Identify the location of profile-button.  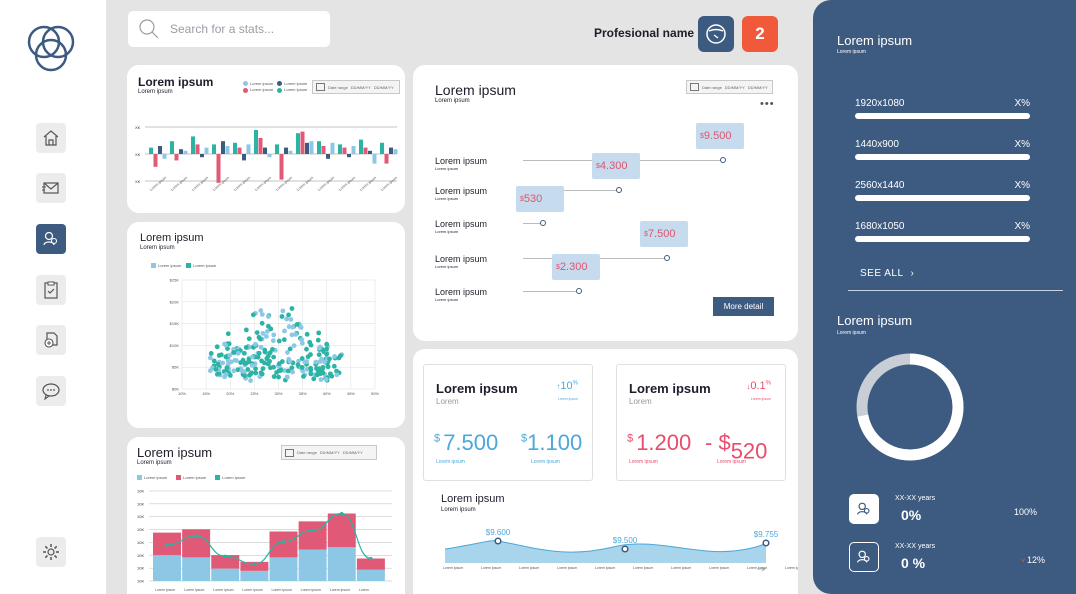
(716, 34).